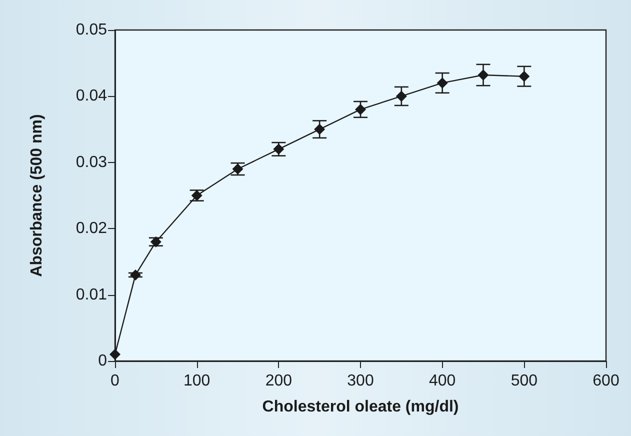 Image resolution: width=631 pixels, height=436 pixels. I want to click on x-tick-label: 100, so click(196, 381).